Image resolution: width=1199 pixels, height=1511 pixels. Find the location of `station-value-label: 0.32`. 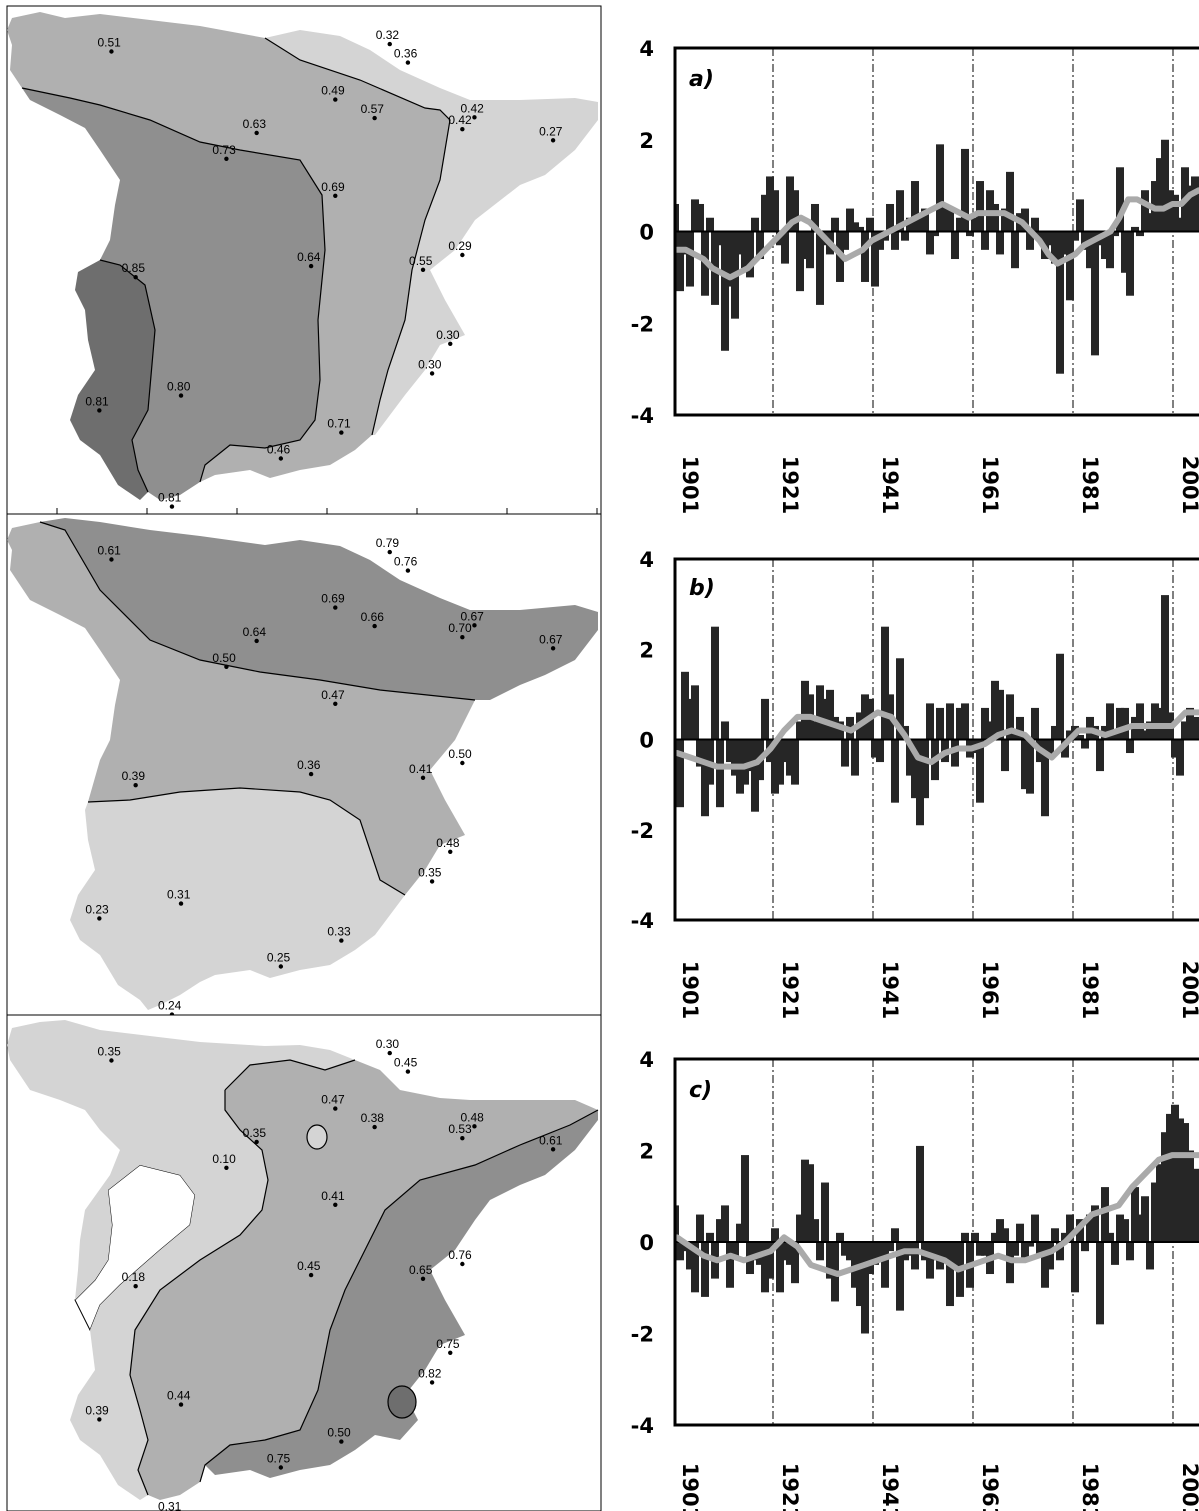

station-value-label: 0.32 is located at coordinates (388, 35).